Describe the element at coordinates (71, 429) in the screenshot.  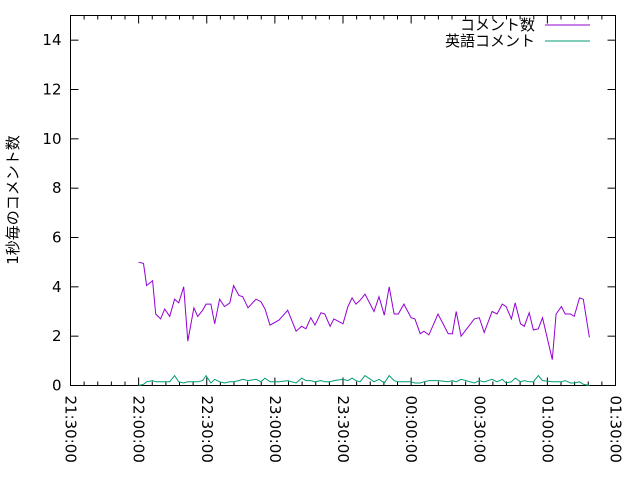
I see `x-tick-label: 21:30:00` at that location.